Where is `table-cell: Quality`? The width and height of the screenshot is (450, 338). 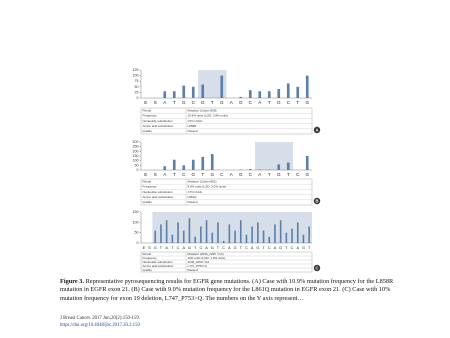
table-cell: Quality is located at coordinates (148, 131).